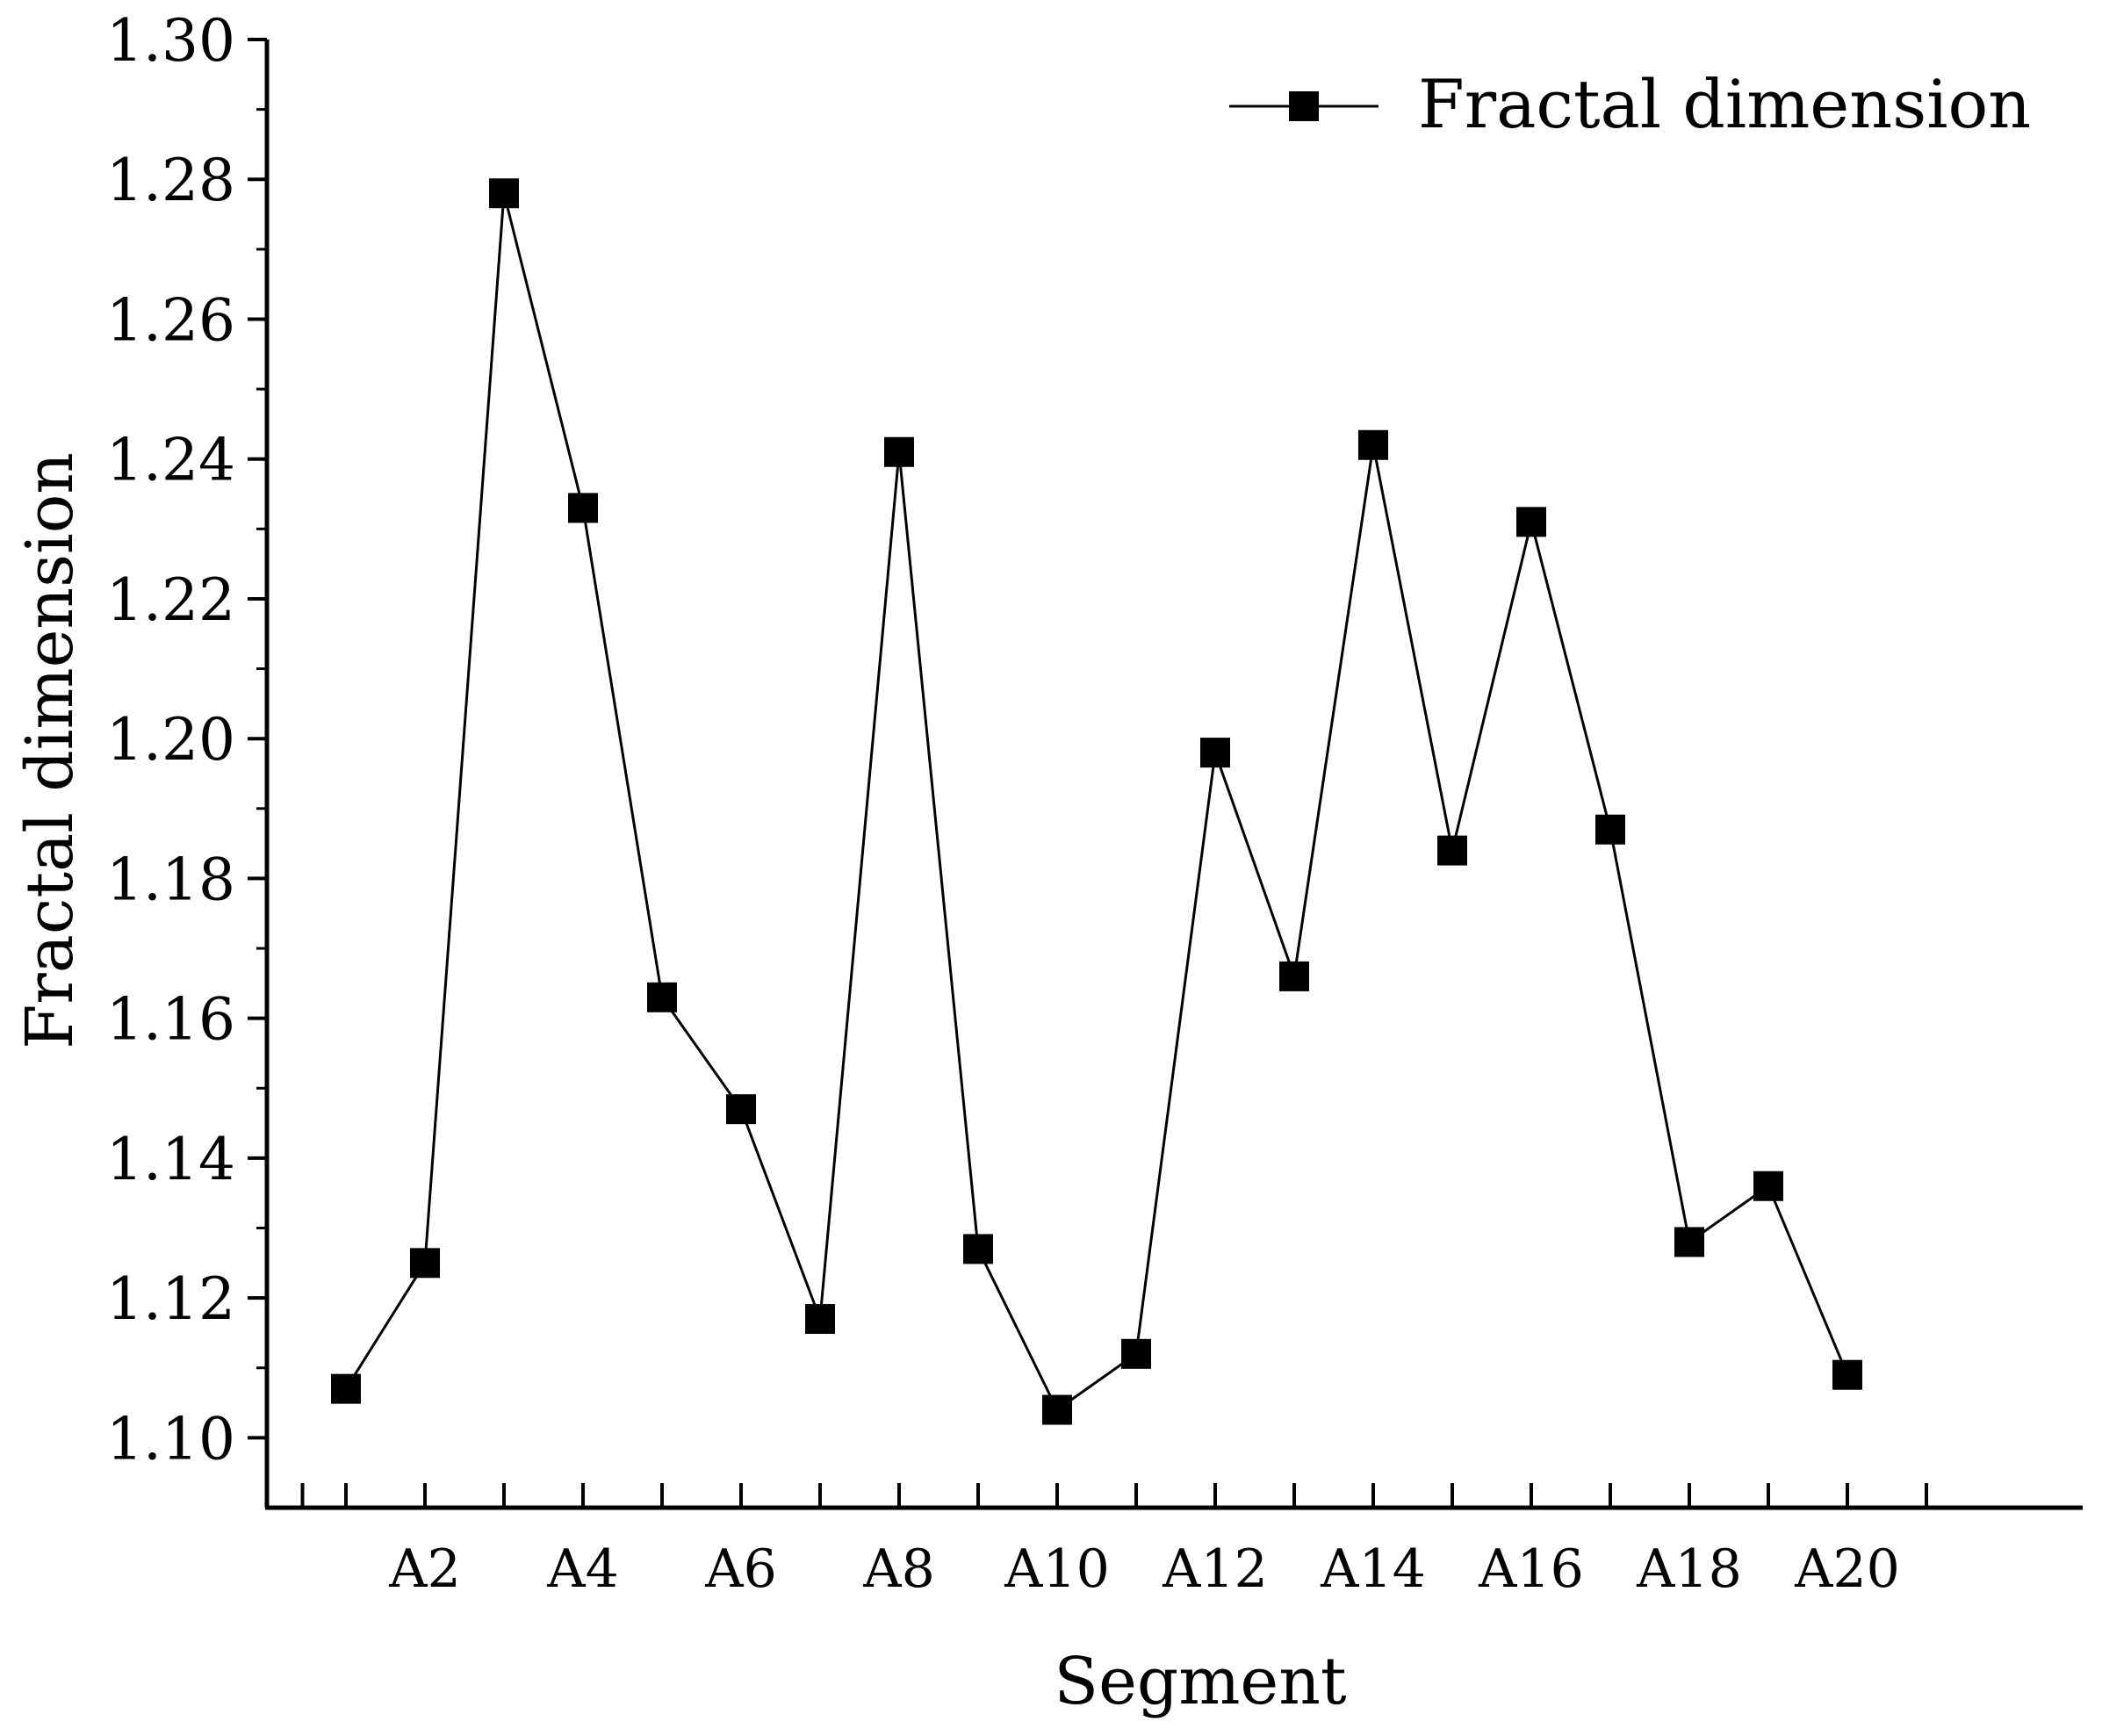 This screenshot has height=1736, width=2102. What do you see at coordinates (1847, 1569) in the screenshot?
I see `x-tick-label: A20` at bounding box center [1847, 1569].